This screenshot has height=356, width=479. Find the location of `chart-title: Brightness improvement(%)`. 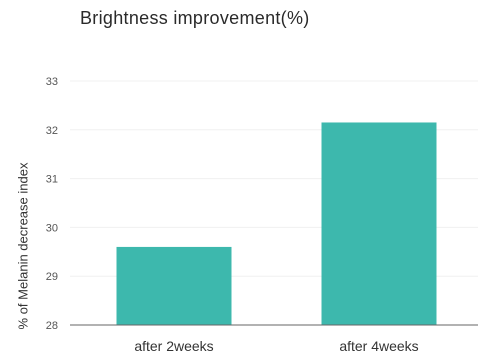

chart-title: Brightness improvement(%) is located at coordinates (195, 18).